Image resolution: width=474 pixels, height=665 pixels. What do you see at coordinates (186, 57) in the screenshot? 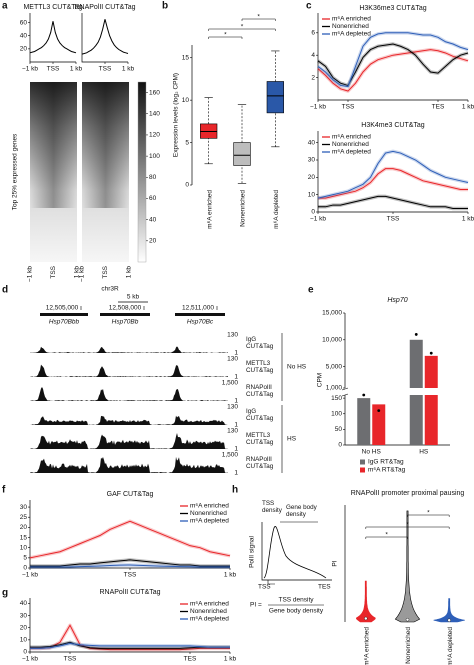
I see `y-tick-label: 15` at bounding box center [186, 57].